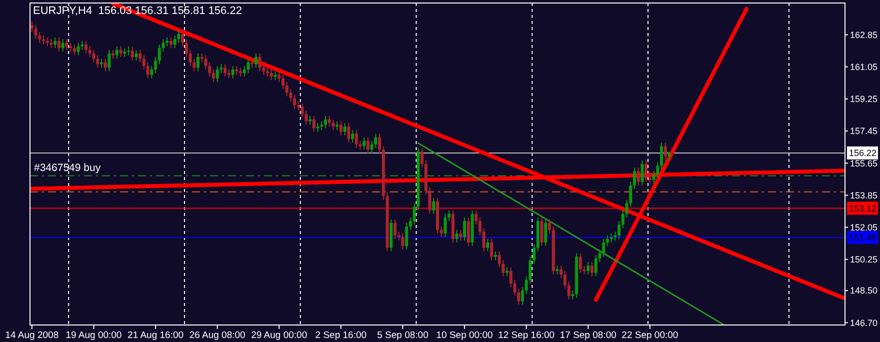 This screenshot has width=880, height=342. Describe the element at coordinates (279, 335) in the screenshot. I see `x-tick-label: 29 Aug 00:00` at that location.